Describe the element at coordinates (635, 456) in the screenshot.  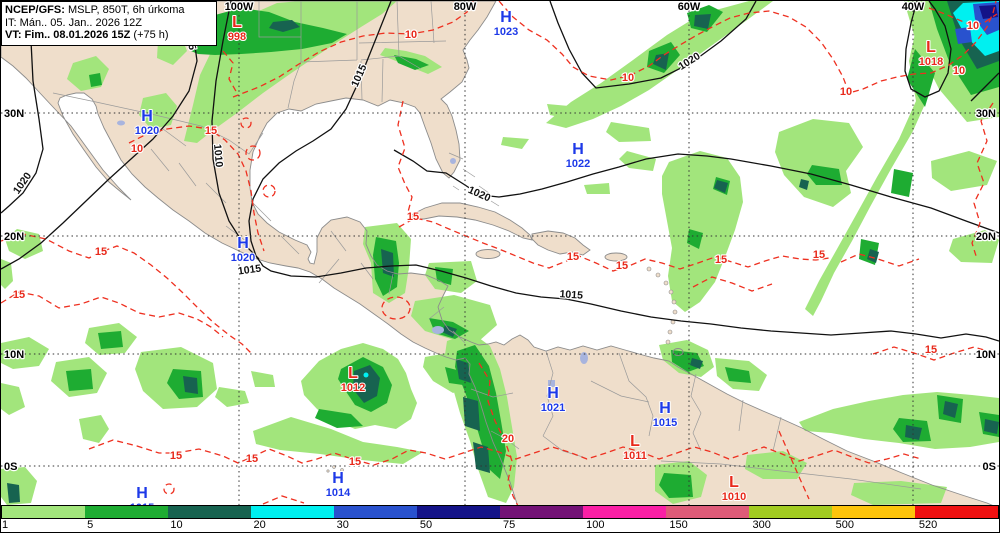
I see `pressure-center-value: 1011` at that location.